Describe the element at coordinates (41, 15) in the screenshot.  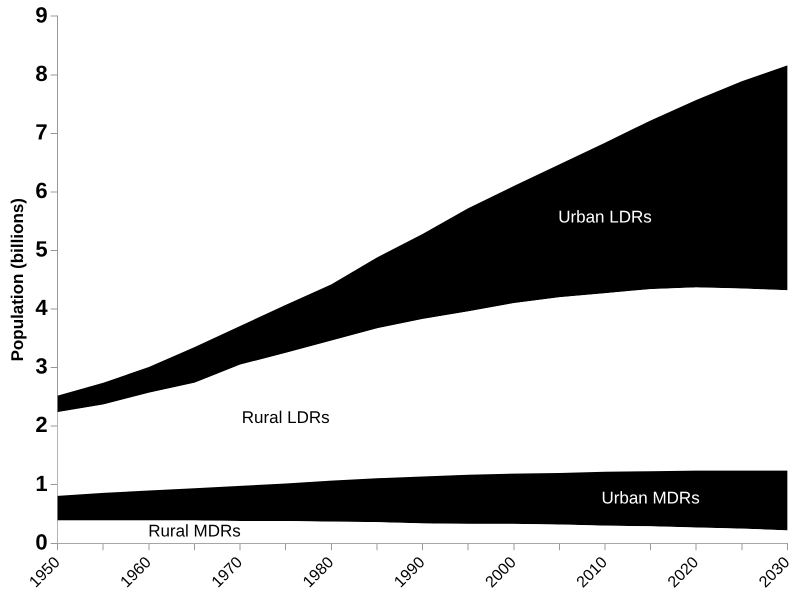
I see `y-tick-label: 9` at that location.